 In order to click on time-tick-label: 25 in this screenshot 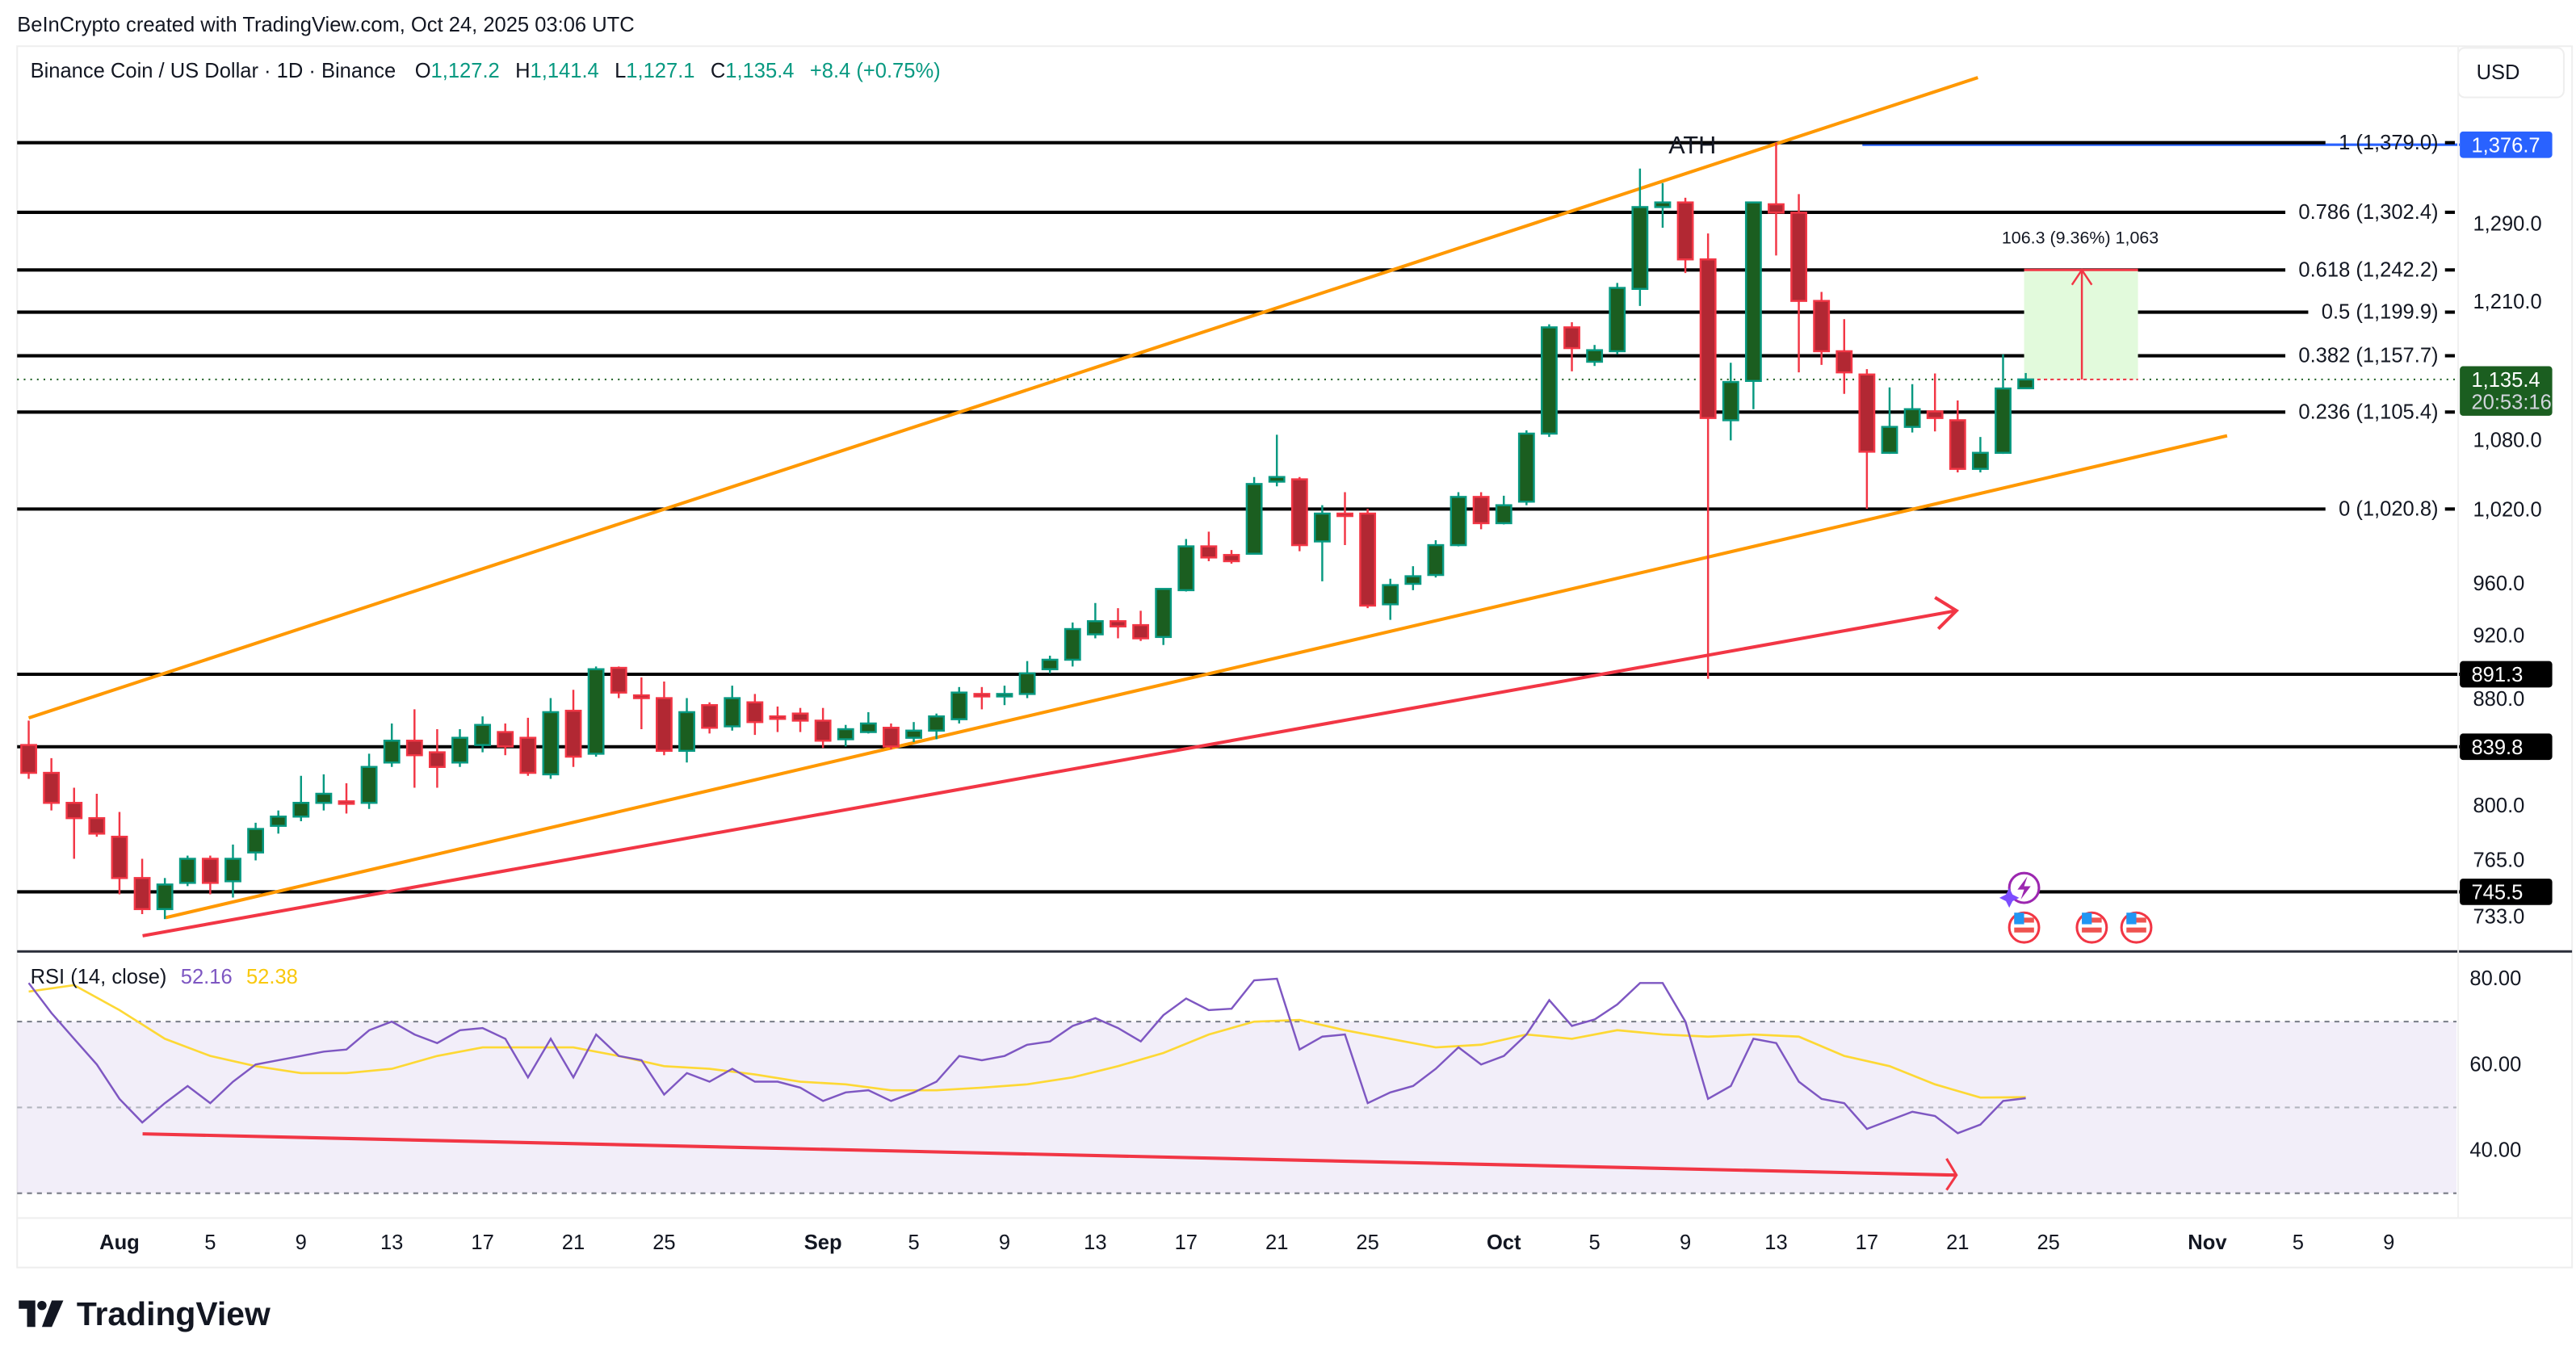, I will do `click(2048, 1242)`.